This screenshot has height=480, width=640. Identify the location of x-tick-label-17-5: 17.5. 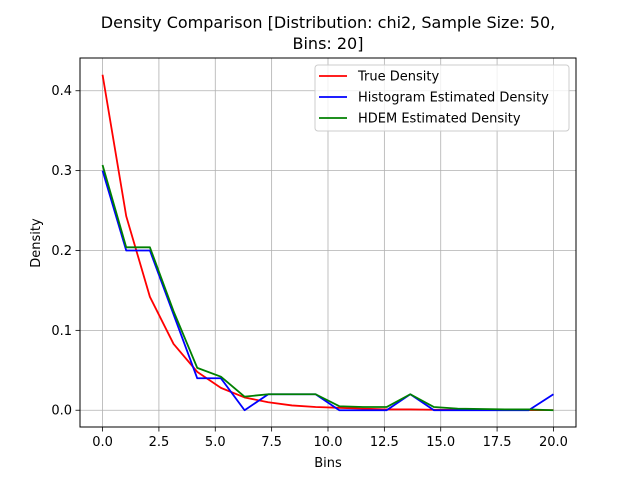
(497, 442).